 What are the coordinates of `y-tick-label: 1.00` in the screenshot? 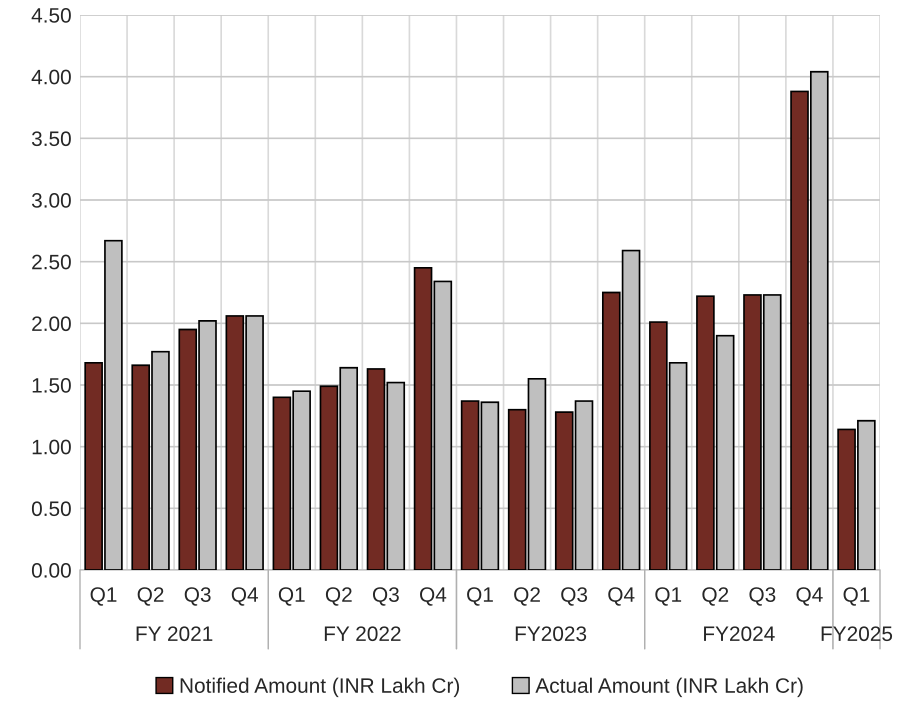 It's located at (51, 447).